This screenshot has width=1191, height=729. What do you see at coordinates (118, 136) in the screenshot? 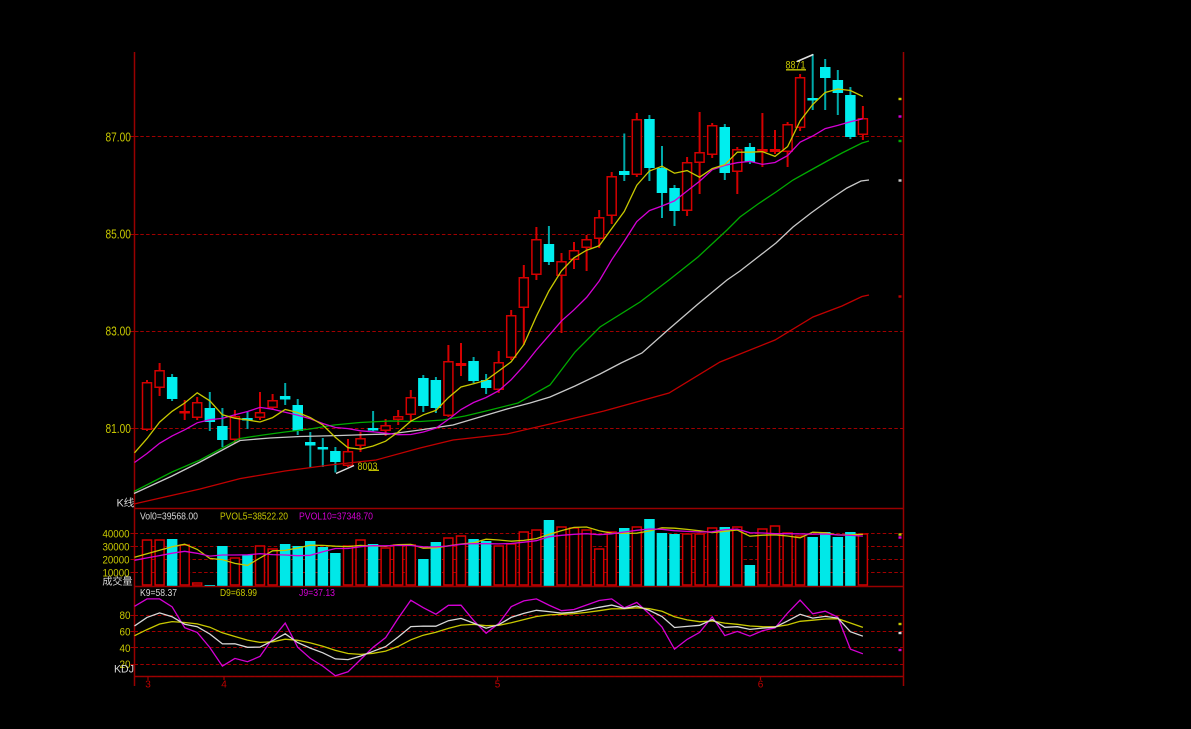
I see `svg-text: 87.00` at bounding box center [118, 136].